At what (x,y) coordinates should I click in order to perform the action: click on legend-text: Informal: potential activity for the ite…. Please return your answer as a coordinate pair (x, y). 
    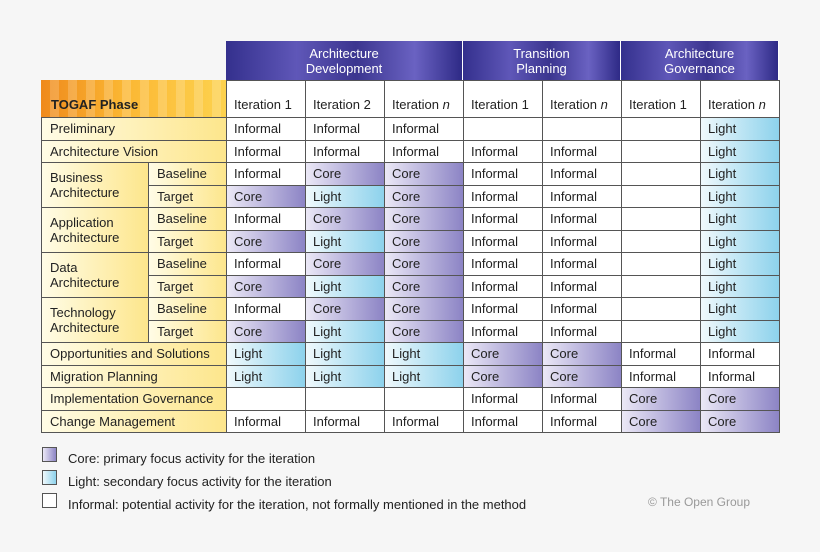
    Looking at the image, I should click on (297, 504).